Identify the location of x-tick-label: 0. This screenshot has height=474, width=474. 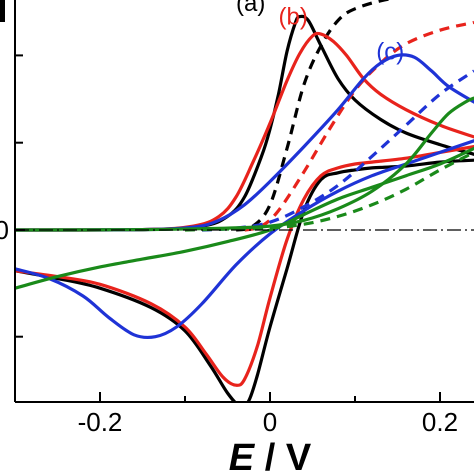
(270, 422).